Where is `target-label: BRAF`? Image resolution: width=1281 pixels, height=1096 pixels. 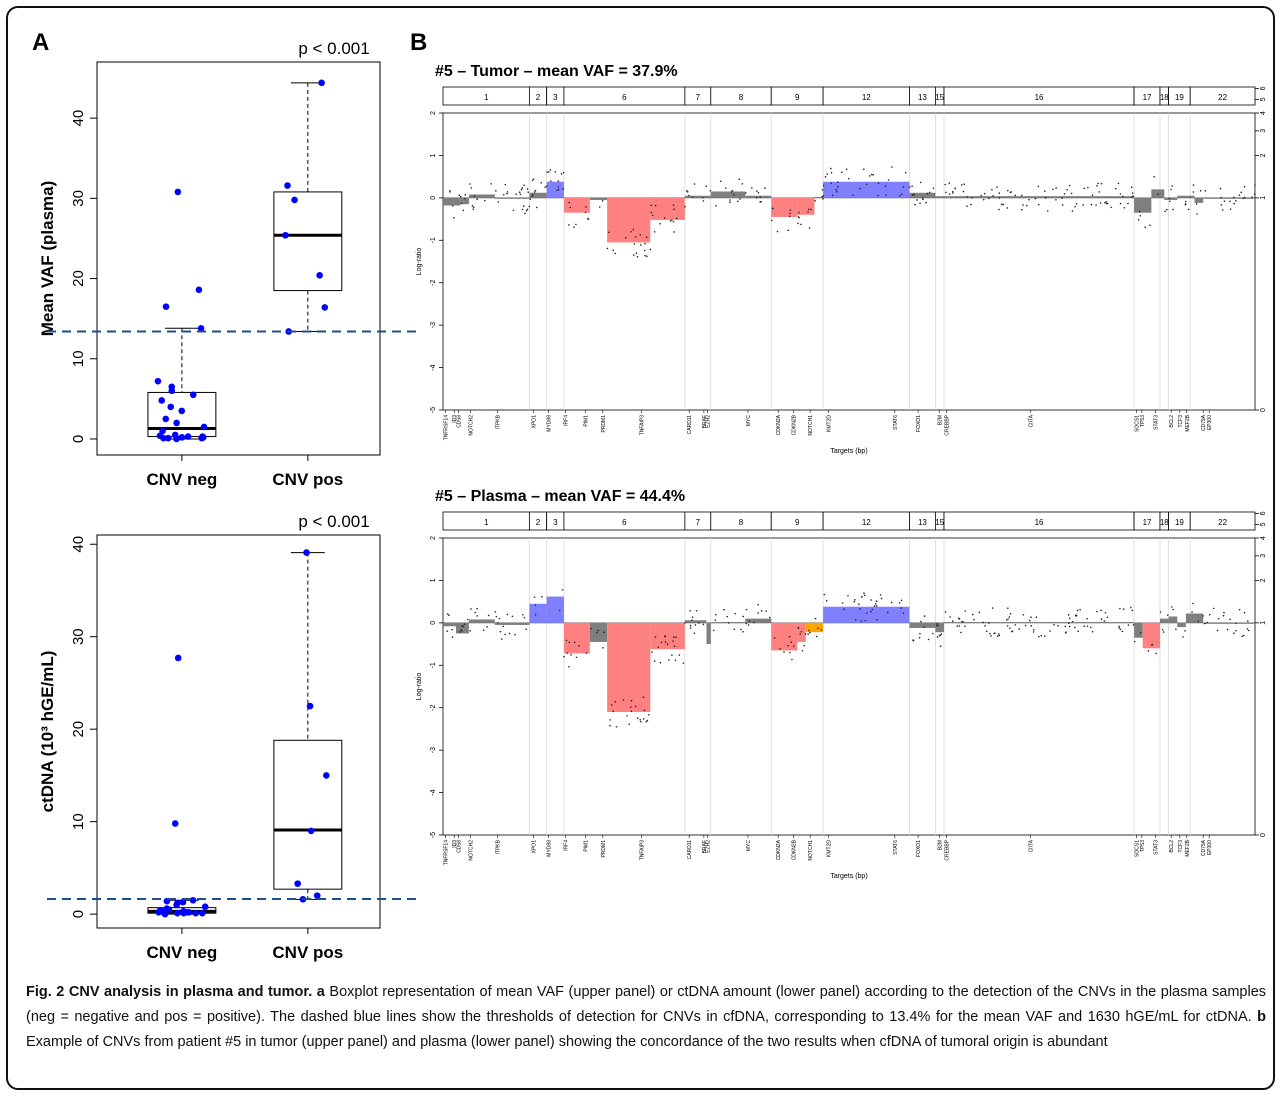 target-label: BRAF is located at coordinates (705, 846).